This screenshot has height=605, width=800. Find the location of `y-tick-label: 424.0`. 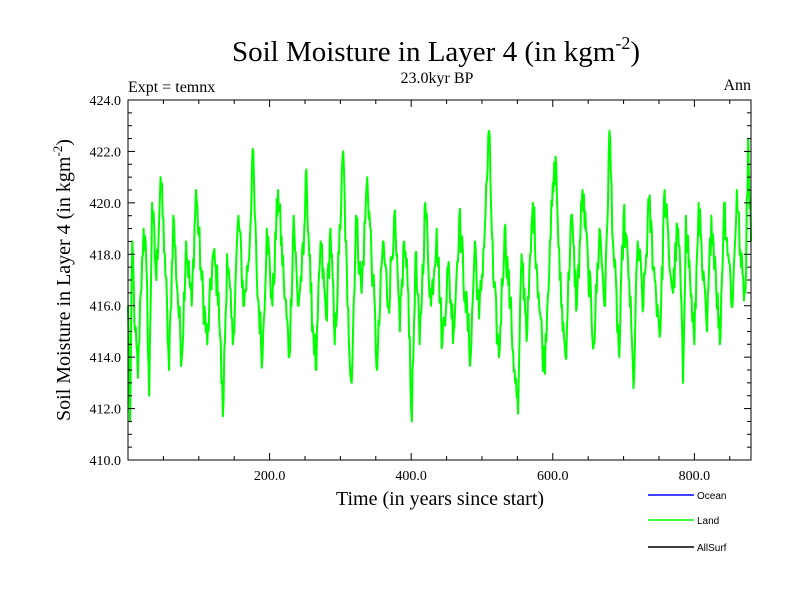

y-tick-label: 424.0 is located at coordinates (106, 101).